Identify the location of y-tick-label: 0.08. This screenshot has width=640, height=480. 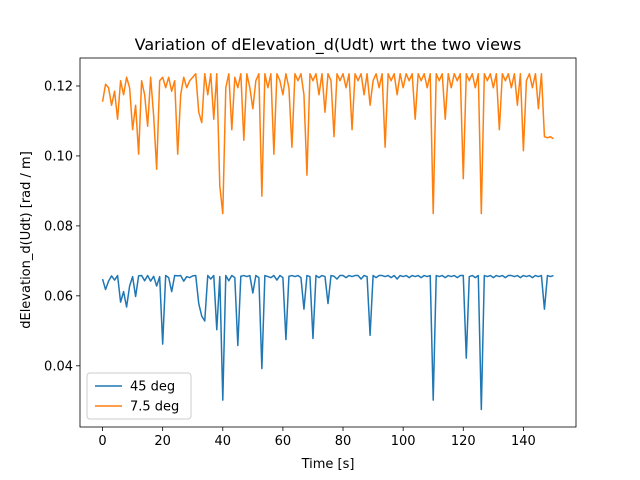
(58, 226).